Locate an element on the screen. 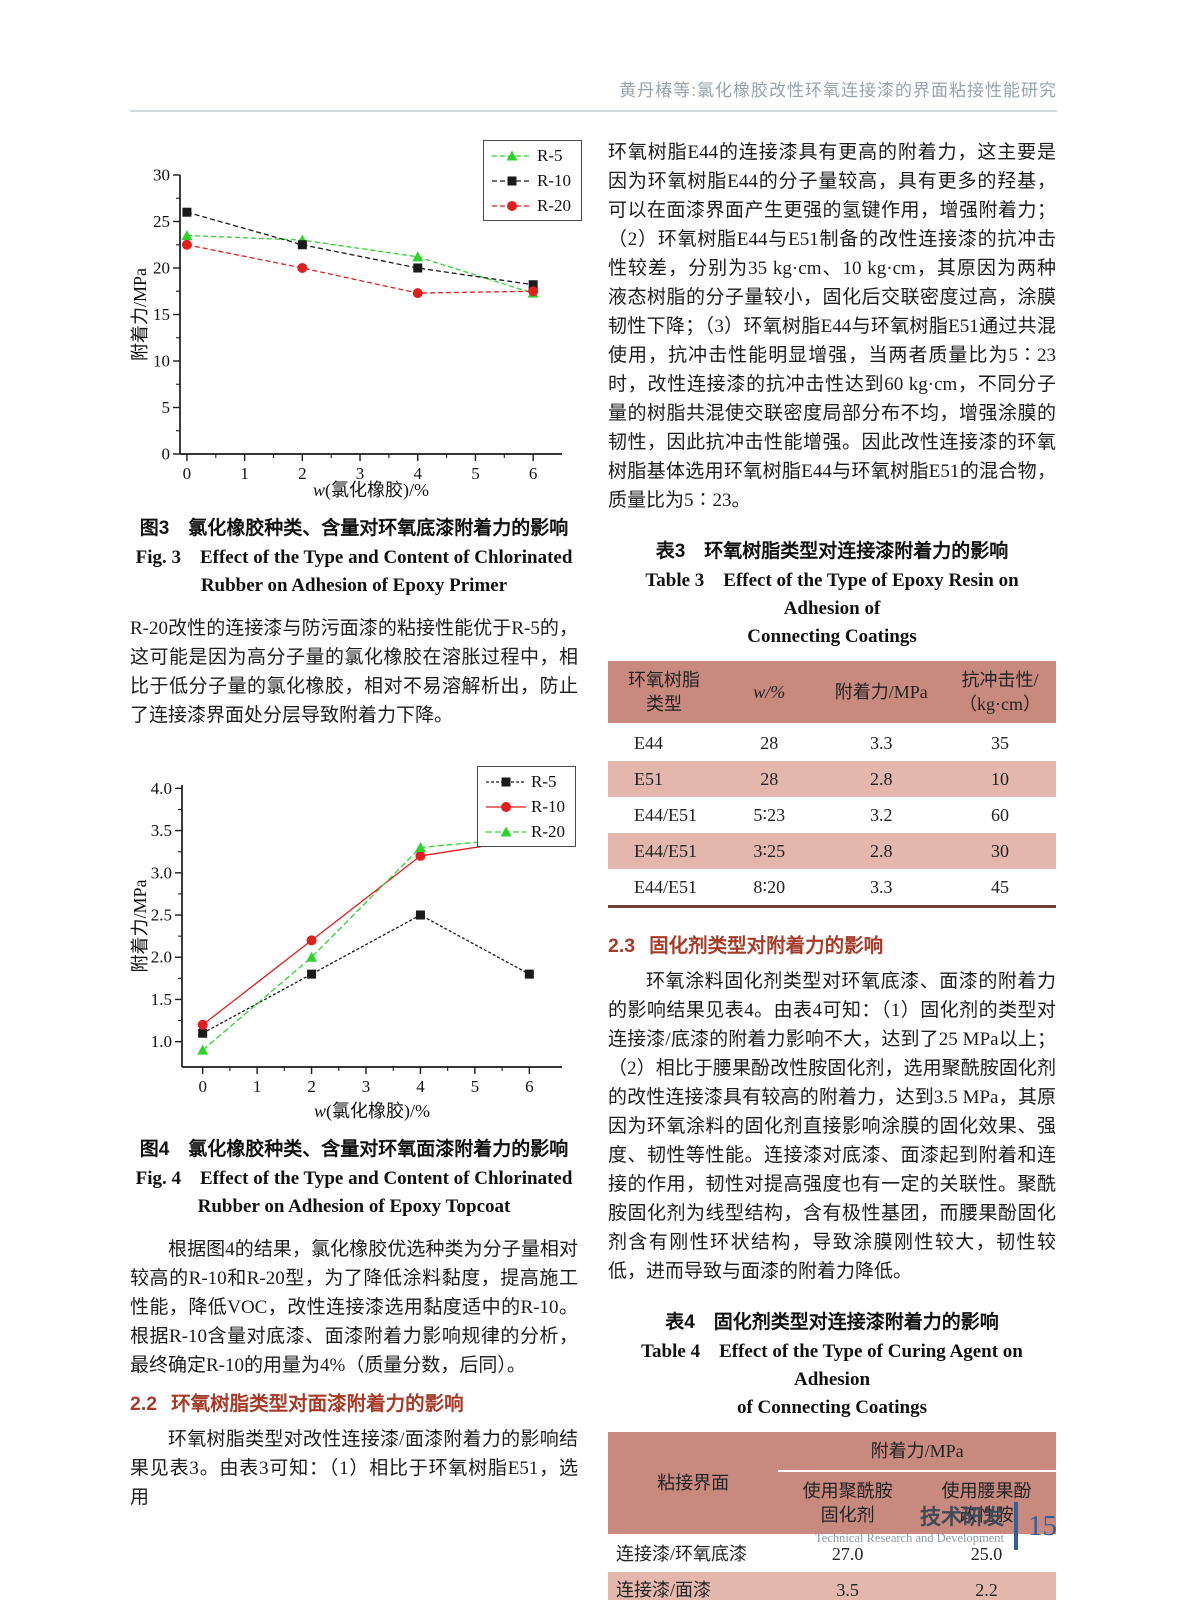  table-cell: 60 is located at coordinates (999, 815).